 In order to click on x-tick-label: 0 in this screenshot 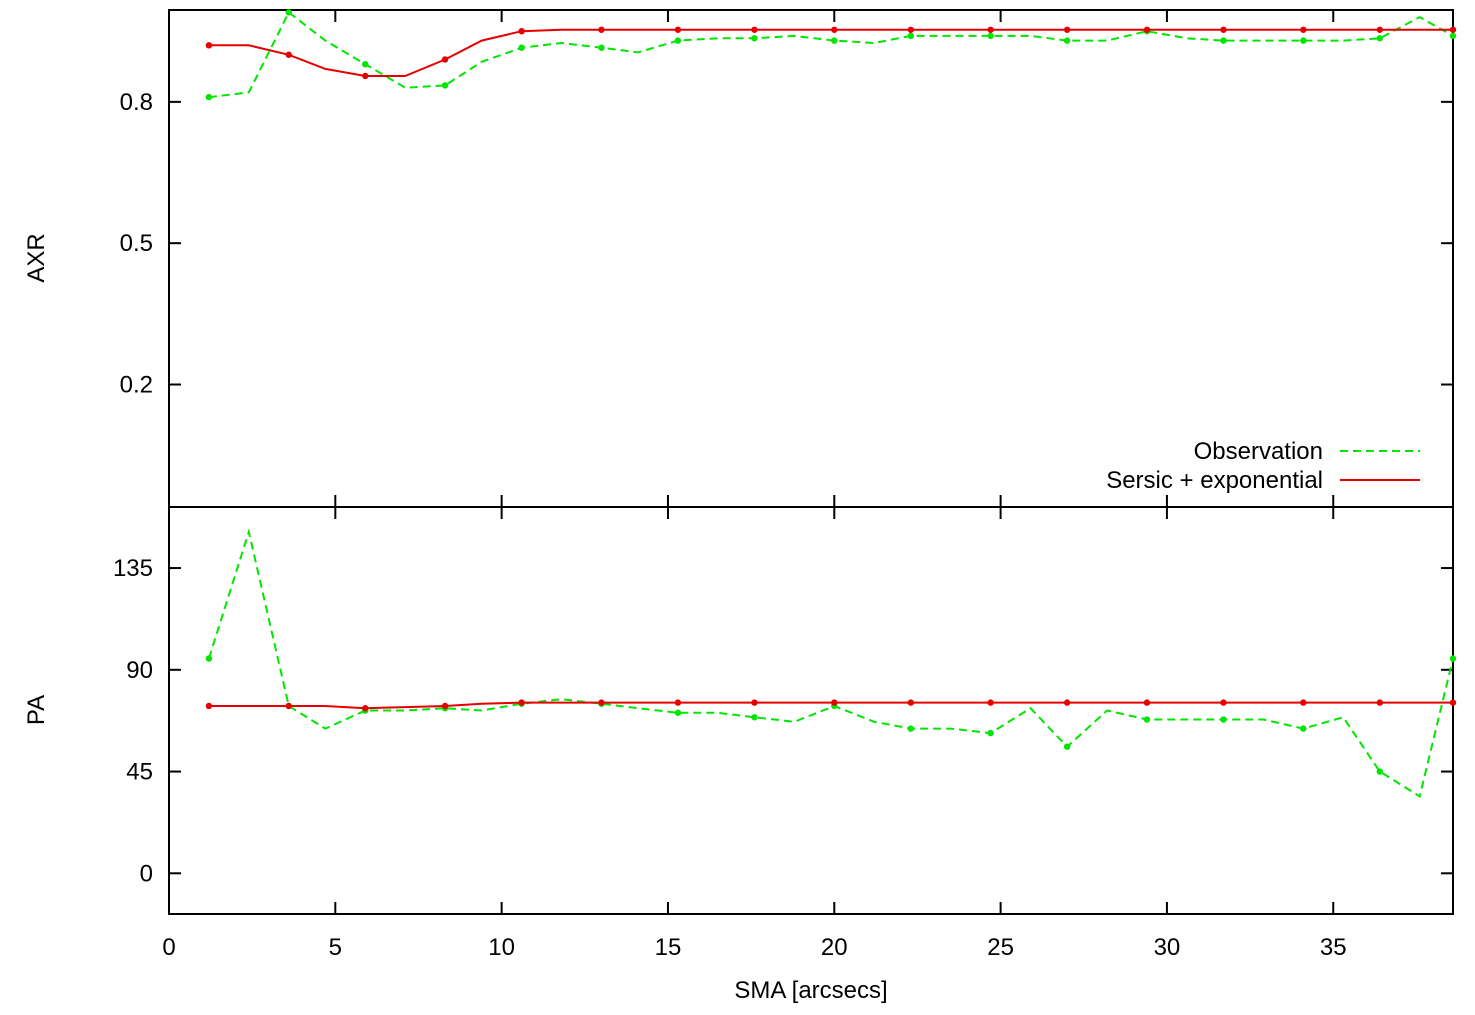, I will do `click(168, 947)`.